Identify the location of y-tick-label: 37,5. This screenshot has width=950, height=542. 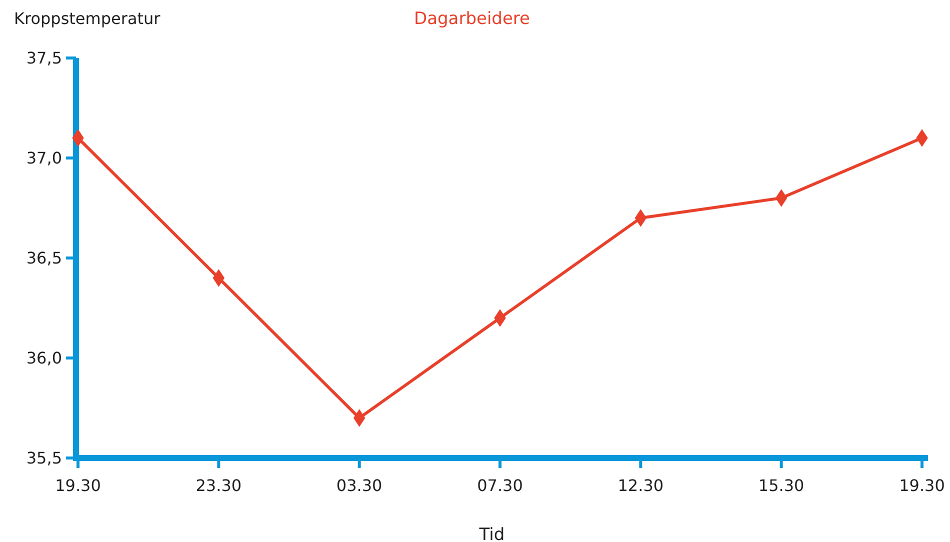
(44, 58).